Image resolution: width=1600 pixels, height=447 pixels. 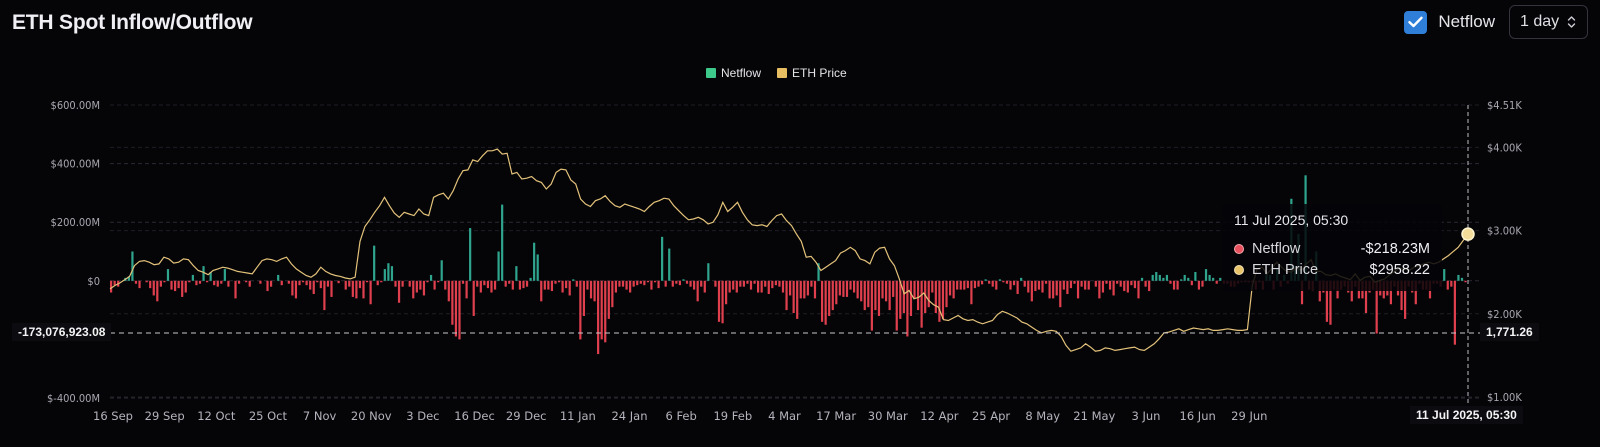 I want to click on checkmark-icon, so click(x=1416, y=22).